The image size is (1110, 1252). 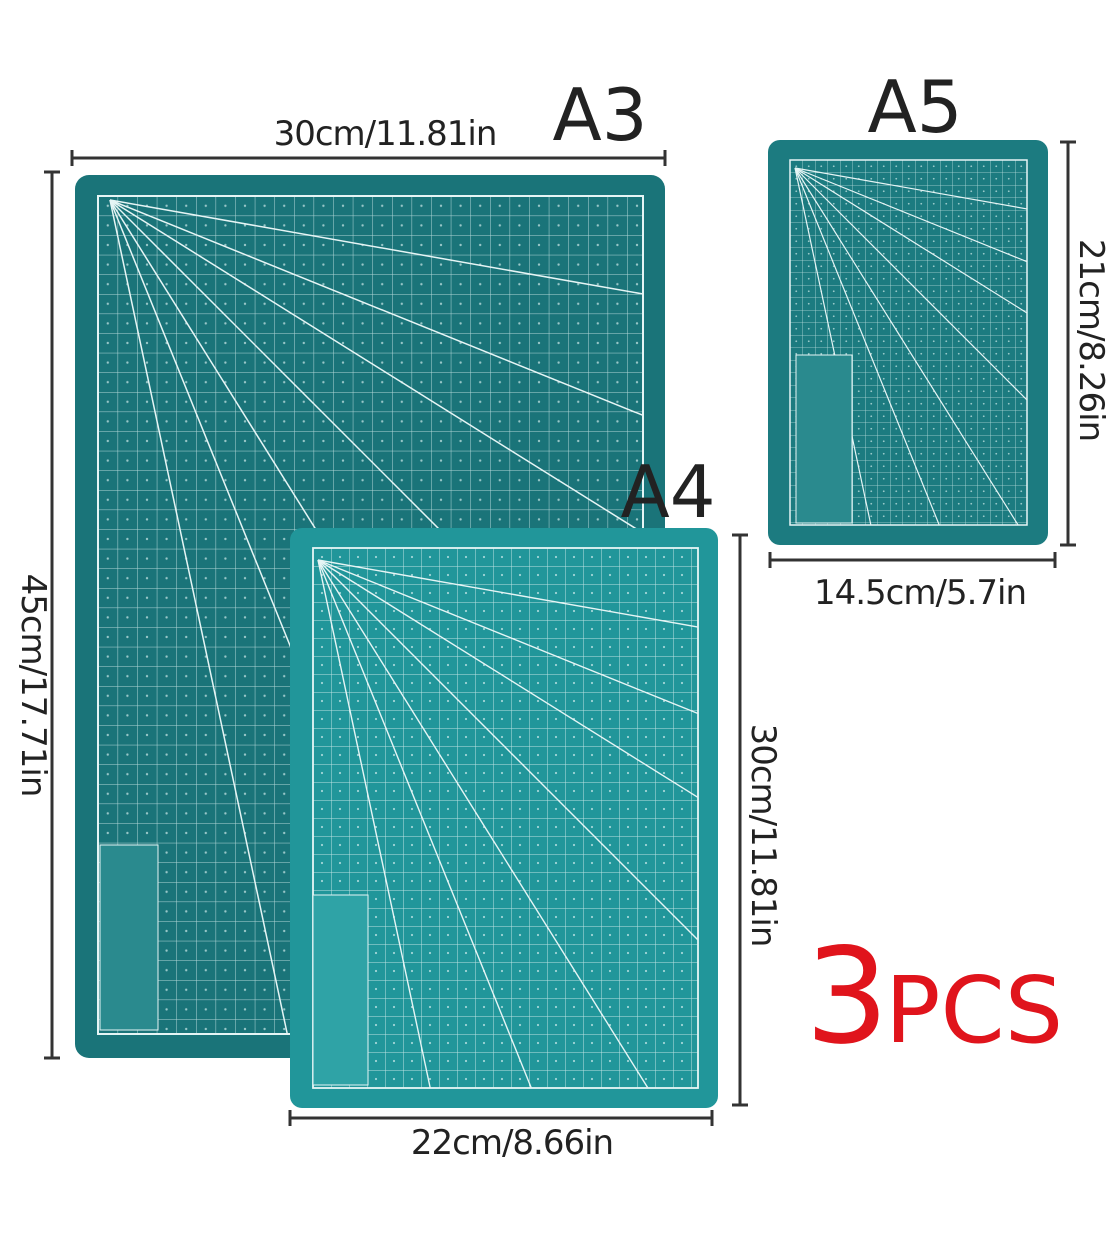 What do you see at coordinates (920, 593) in the screenshot?
I see `width-label: 14.5cm/5.7in` at bounding box center [920, 593].